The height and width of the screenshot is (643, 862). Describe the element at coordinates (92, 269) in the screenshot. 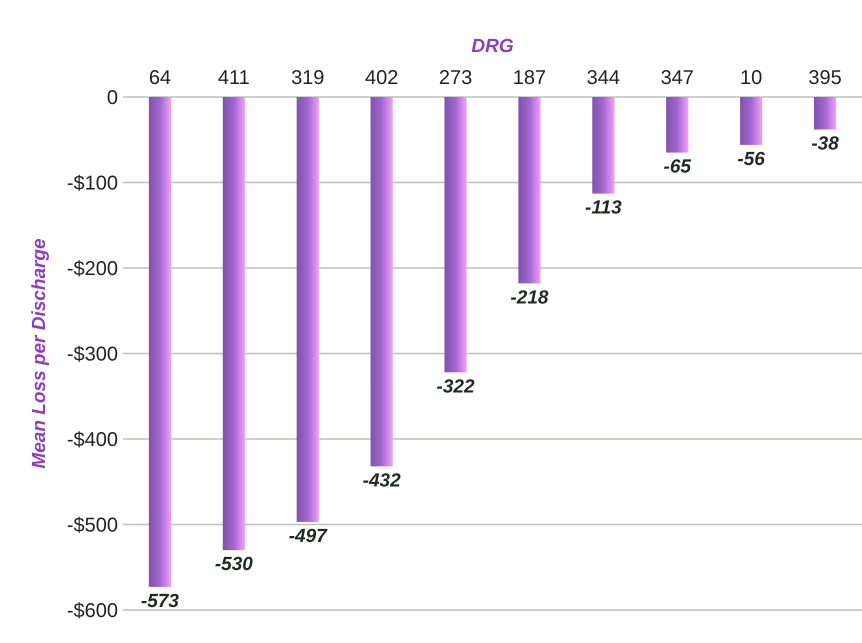

I see `y-tick-label: -$200` at that location.